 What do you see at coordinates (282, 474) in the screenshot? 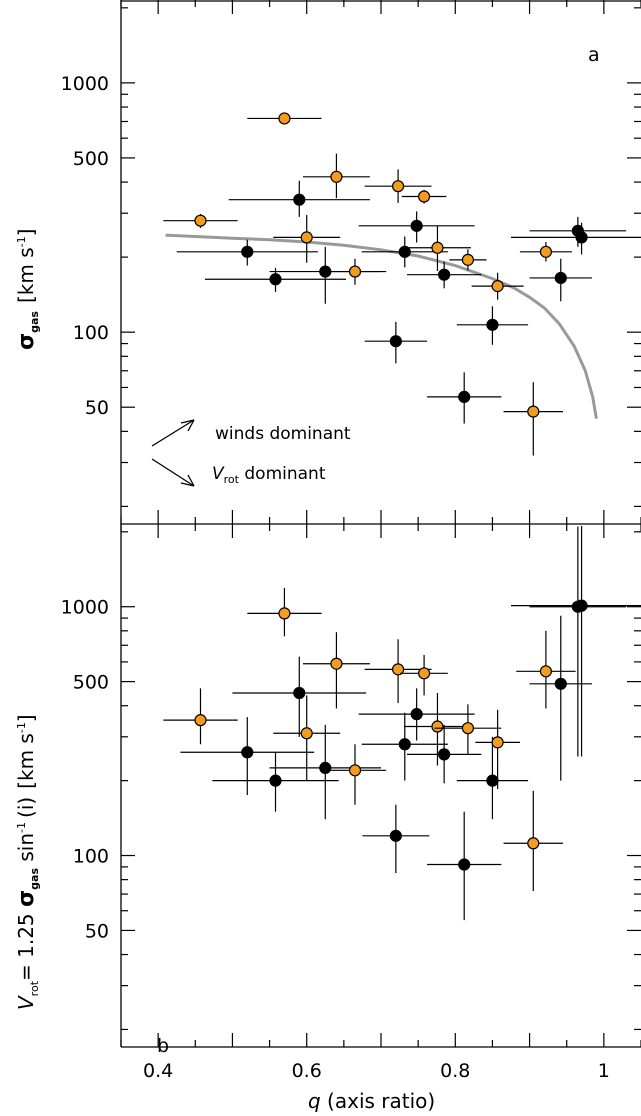
I see `vrot-dominant-word: dominant` at bounding box center [282, 474].